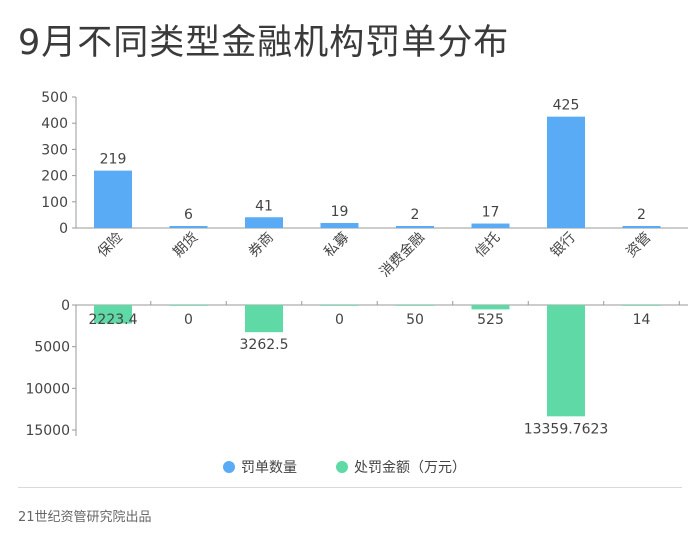  I want to click on amount-data-label: 14, so click(642, 320).